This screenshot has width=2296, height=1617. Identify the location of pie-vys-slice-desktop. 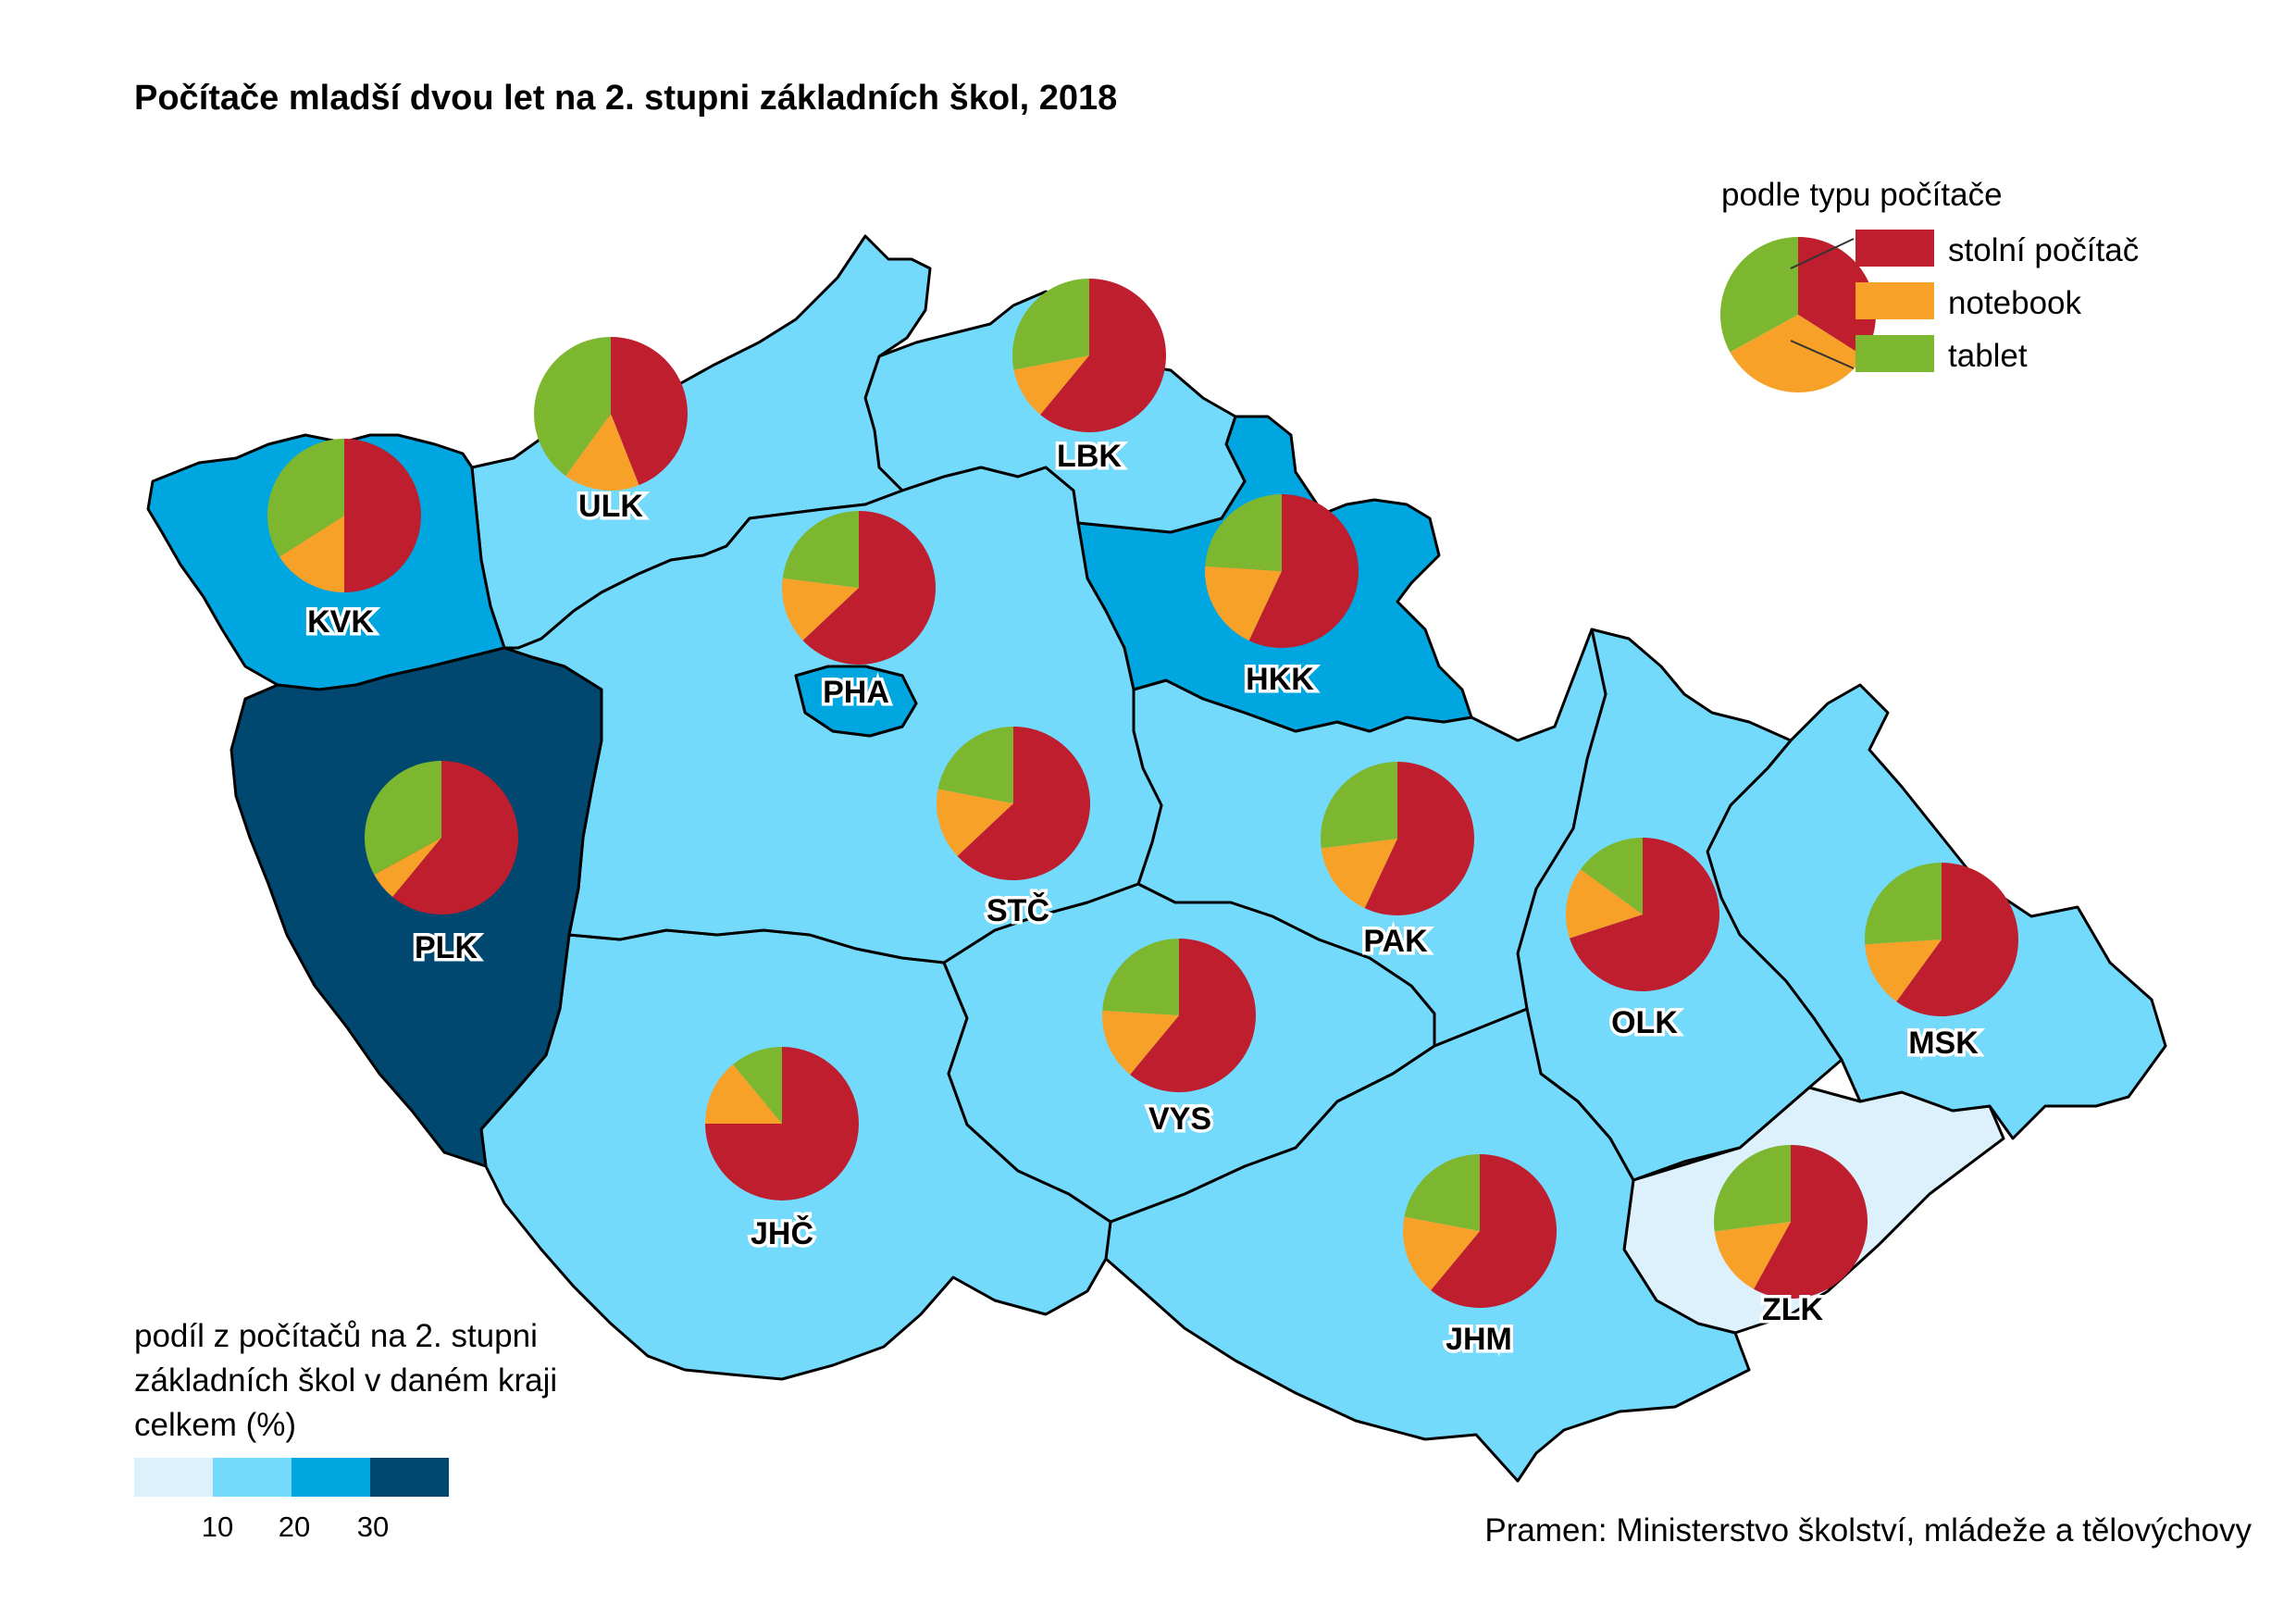
(1193, 1015).